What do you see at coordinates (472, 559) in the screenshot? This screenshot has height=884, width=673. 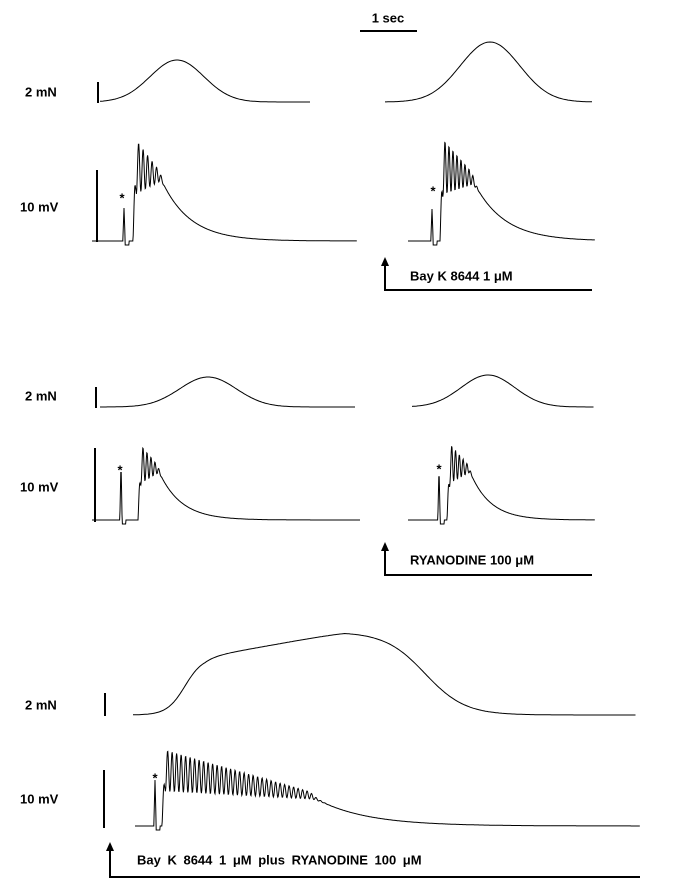 I see `drug-label: RYANODINE 100 μM` at bounding box center [472, 559].